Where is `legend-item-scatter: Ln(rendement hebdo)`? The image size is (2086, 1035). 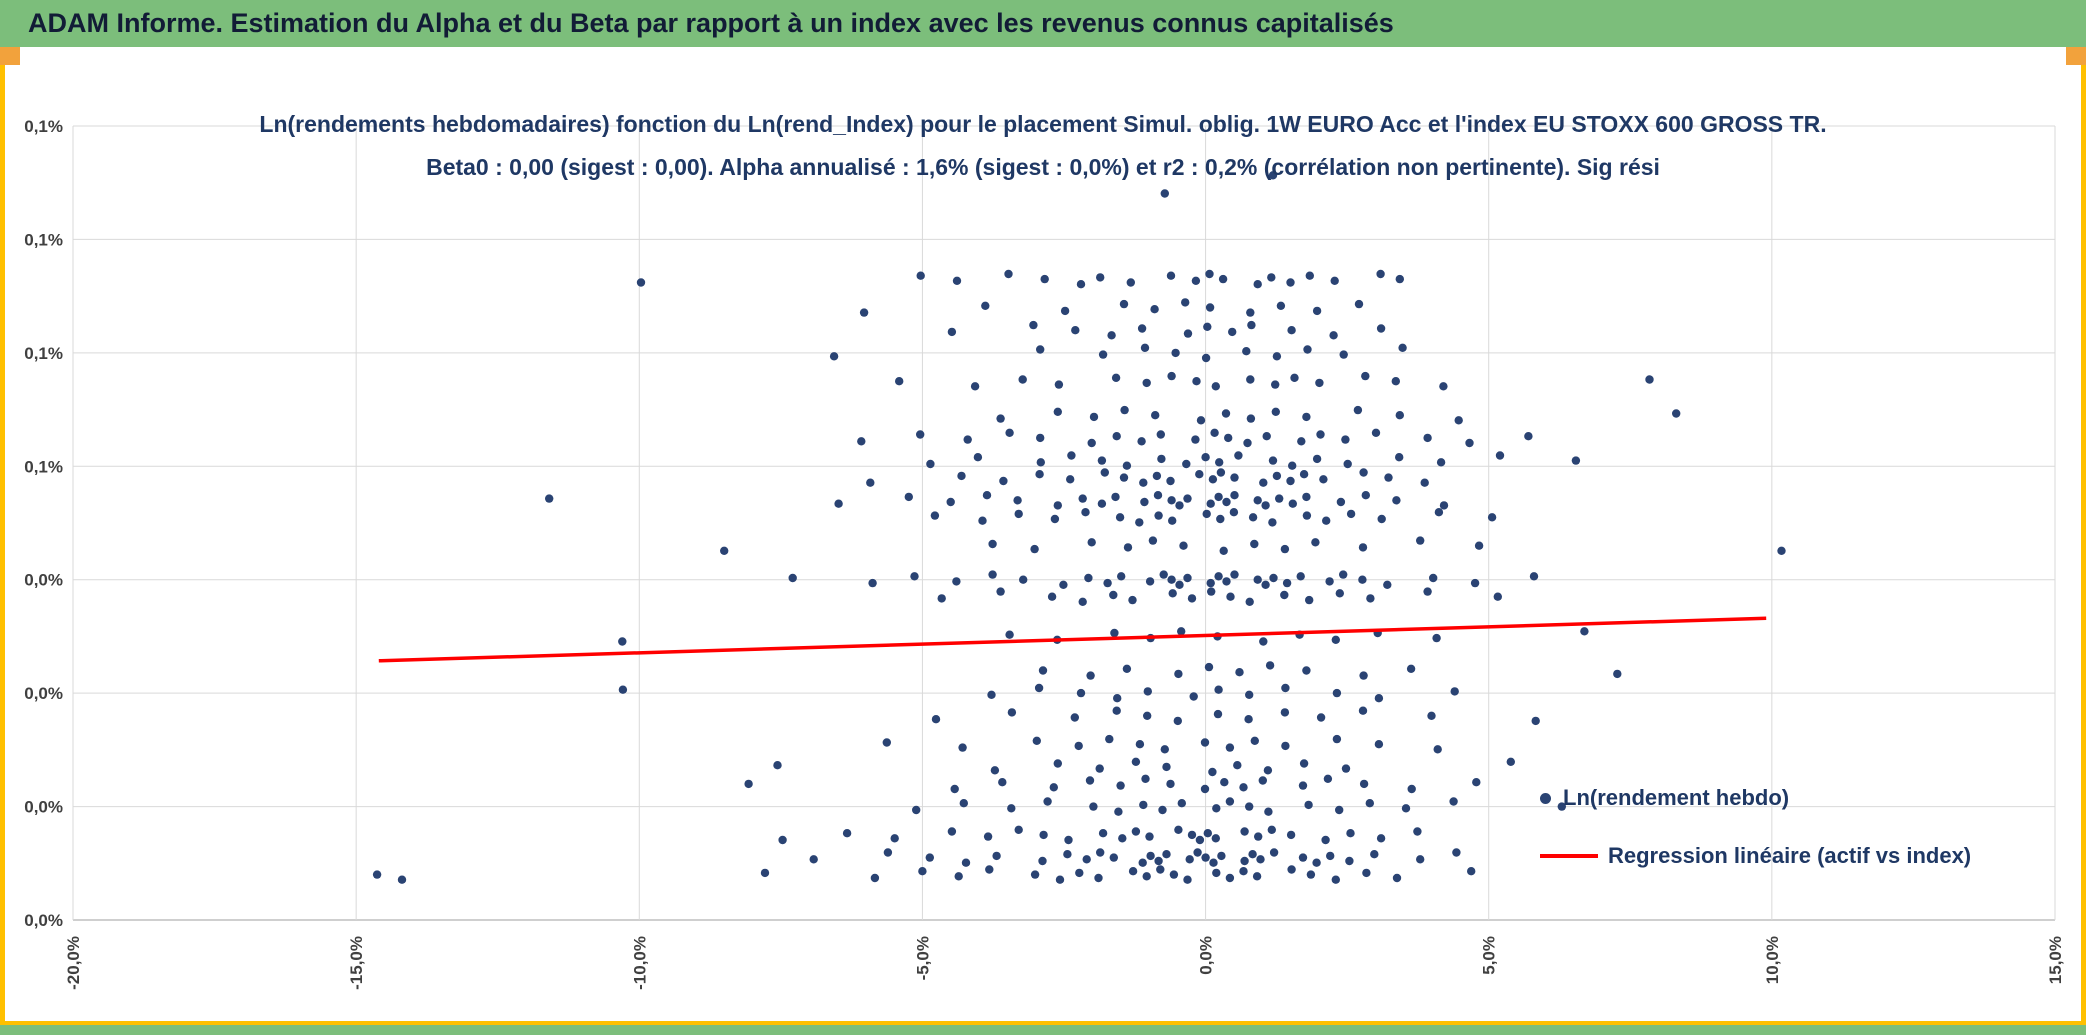
legend-item-scatter: Ln(rendement hebdo) is located at coordinates (1755, 798).